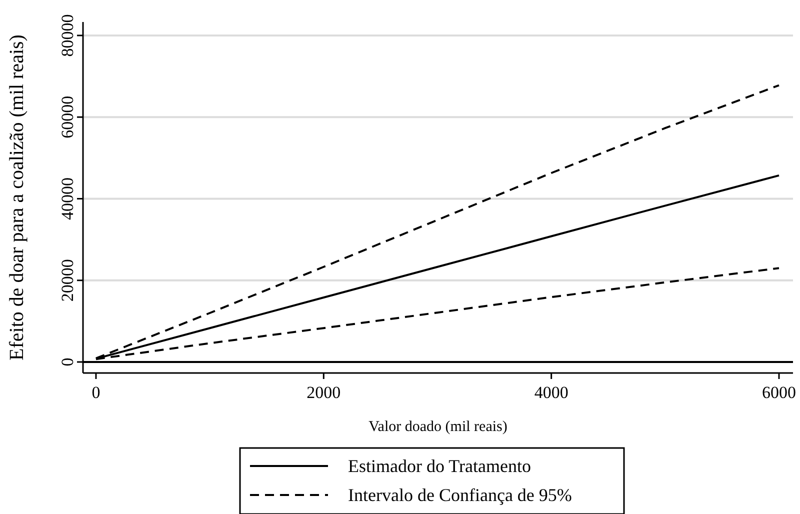 This screenshot has width=800, height=514. I want to click on x-tick-label: 2000, so click(323, 392).